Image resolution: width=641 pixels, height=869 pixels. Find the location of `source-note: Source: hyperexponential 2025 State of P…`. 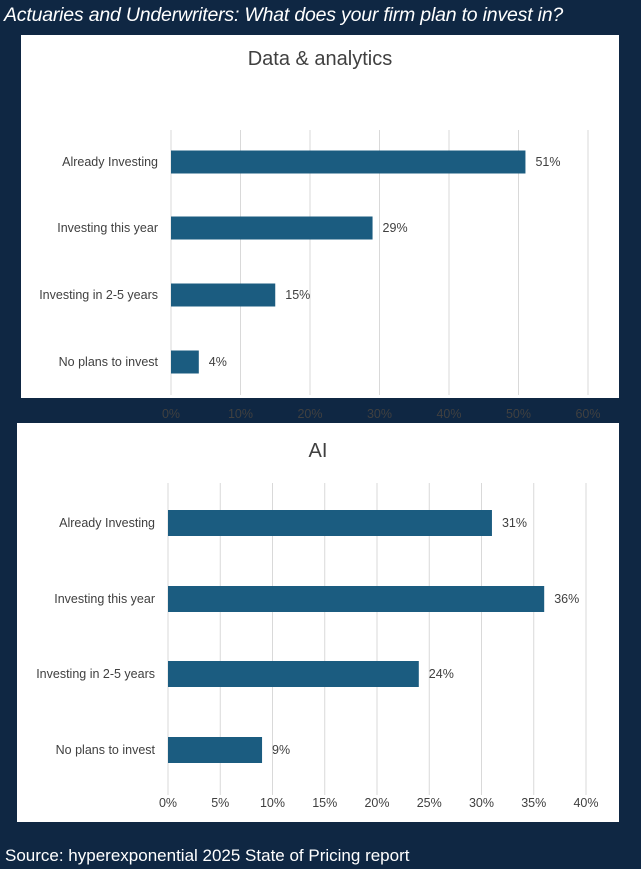

source-note: Source: hyperexponential 2025 State of P… is located at coordinates (207, 855).